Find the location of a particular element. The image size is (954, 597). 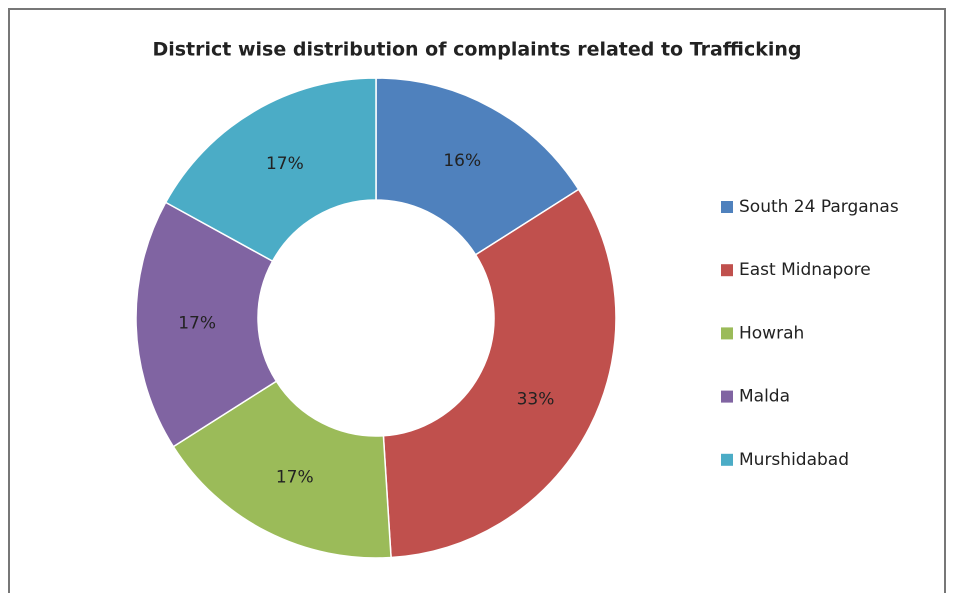

data-label: 16% is located at coordinates (462, 161).